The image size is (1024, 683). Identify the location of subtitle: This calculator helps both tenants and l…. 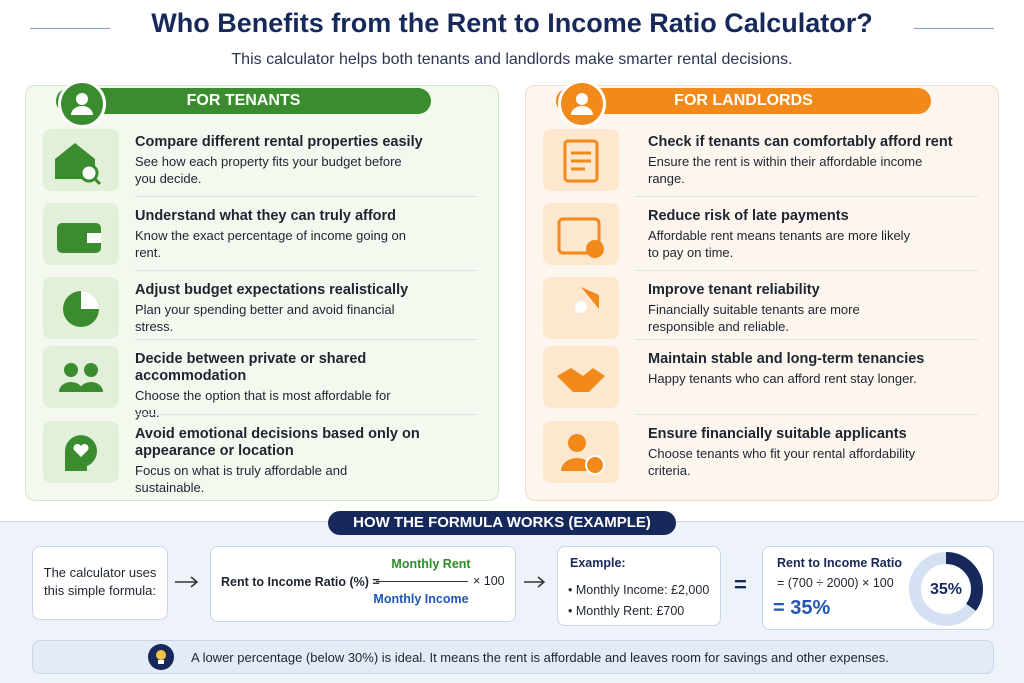
(512, 59).